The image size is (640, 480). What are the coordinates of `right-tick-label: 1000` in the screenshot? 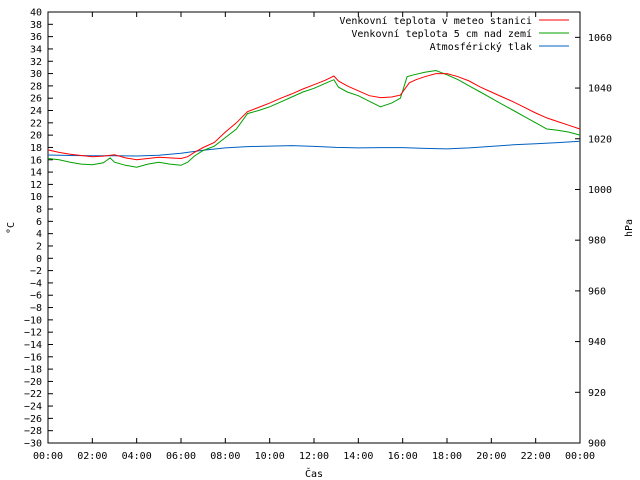 It's located at (600, 190).